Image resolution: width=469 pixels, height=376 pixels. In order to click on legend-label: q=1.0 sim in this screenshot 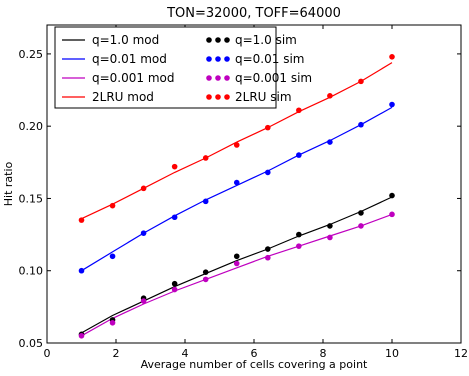, I will do `click(266, 40)`.